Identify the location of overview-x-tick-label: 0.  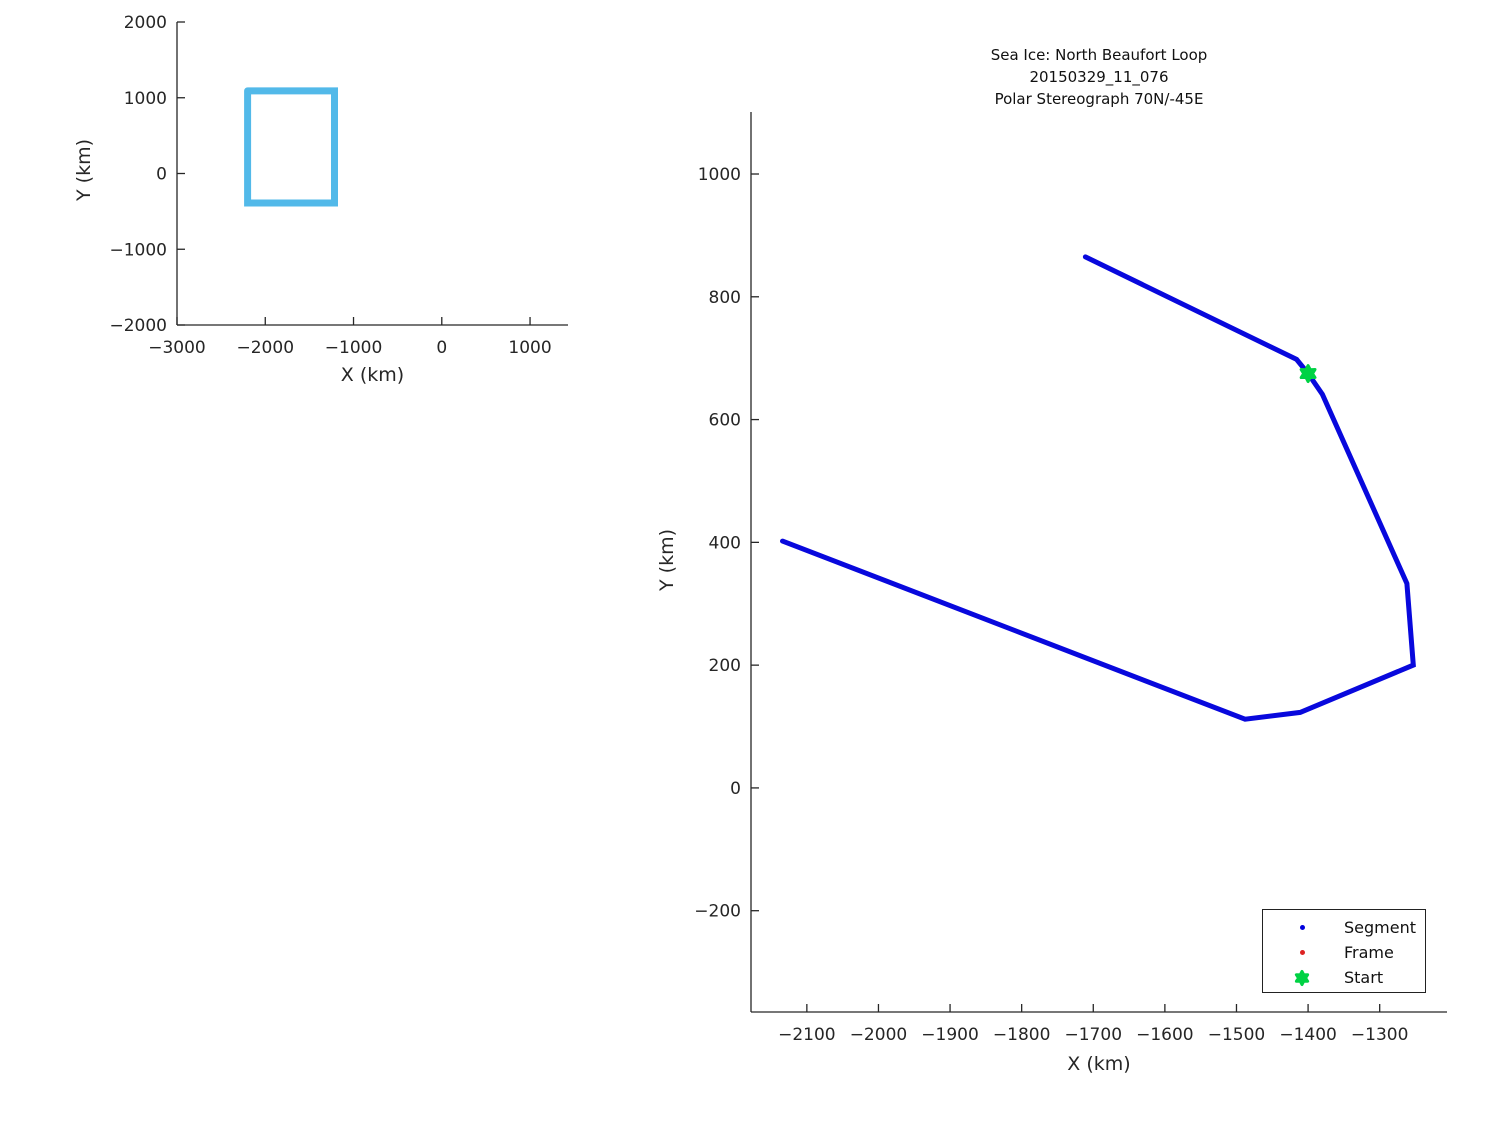
(441, 348).